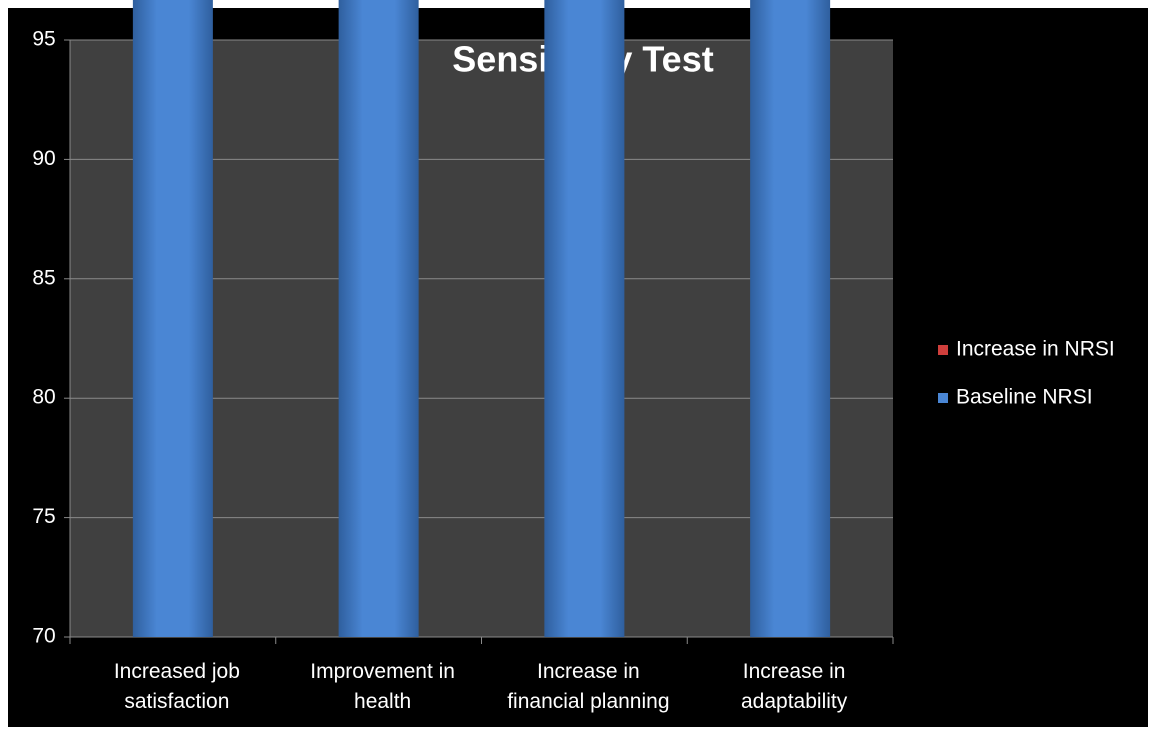 This screenshot has height=731, width=1151. Describe the element at coordinates (43, 277) in the screenshot. I see `y-tick-label: 85` at that location.